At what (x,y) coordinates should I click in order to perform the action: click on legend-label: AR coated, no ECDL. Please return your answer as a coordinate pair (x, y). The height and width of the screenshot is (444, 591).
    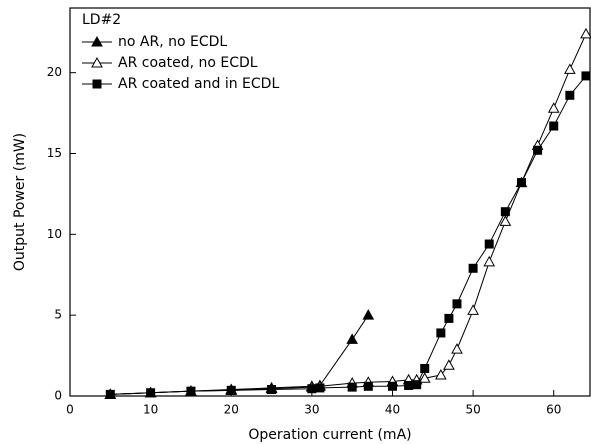
    Looking at the image, I should click on (188, 63).